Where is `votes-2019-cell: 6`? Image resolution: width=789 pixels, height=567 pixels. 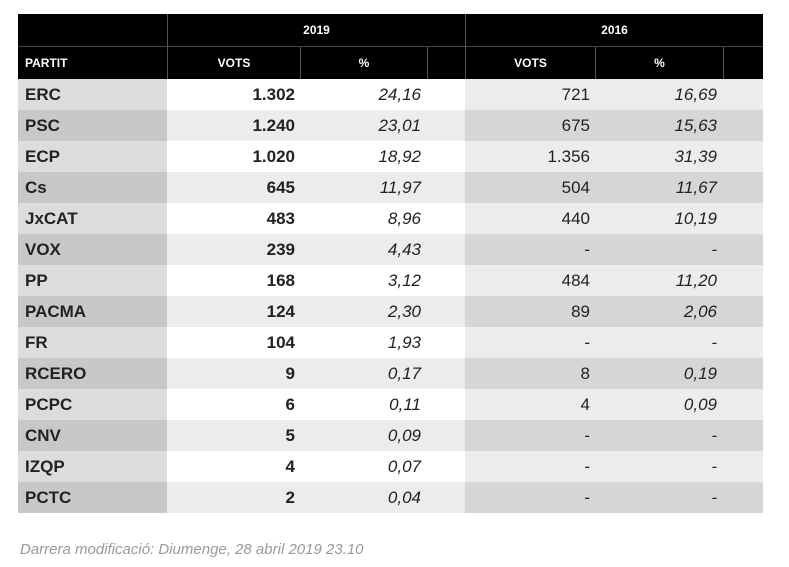
votes-2019-cell: 6 is located at coordinates (233, 404).